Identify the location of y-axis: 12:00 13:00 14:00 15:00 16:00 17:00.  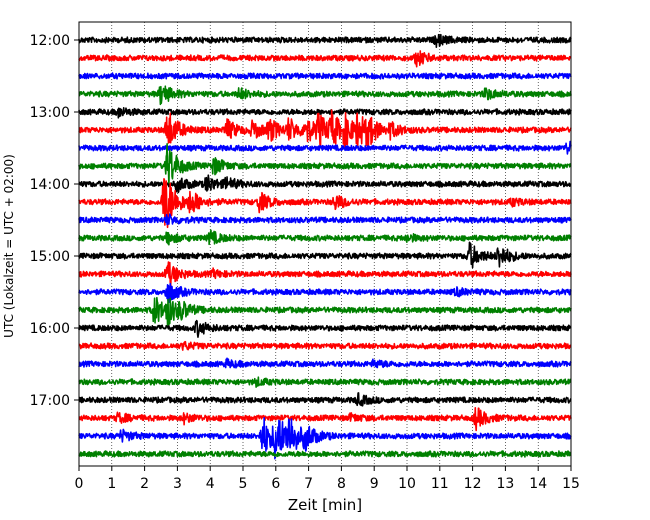
(54, 221).